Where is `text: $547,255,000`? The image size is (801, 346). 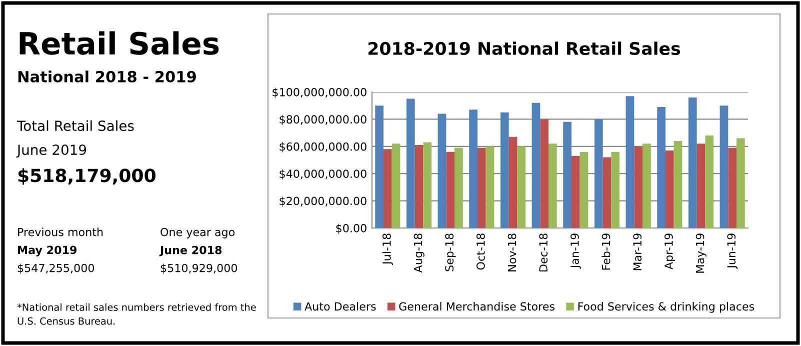 text: $547,255,000 is located at coordinates (56, 269).